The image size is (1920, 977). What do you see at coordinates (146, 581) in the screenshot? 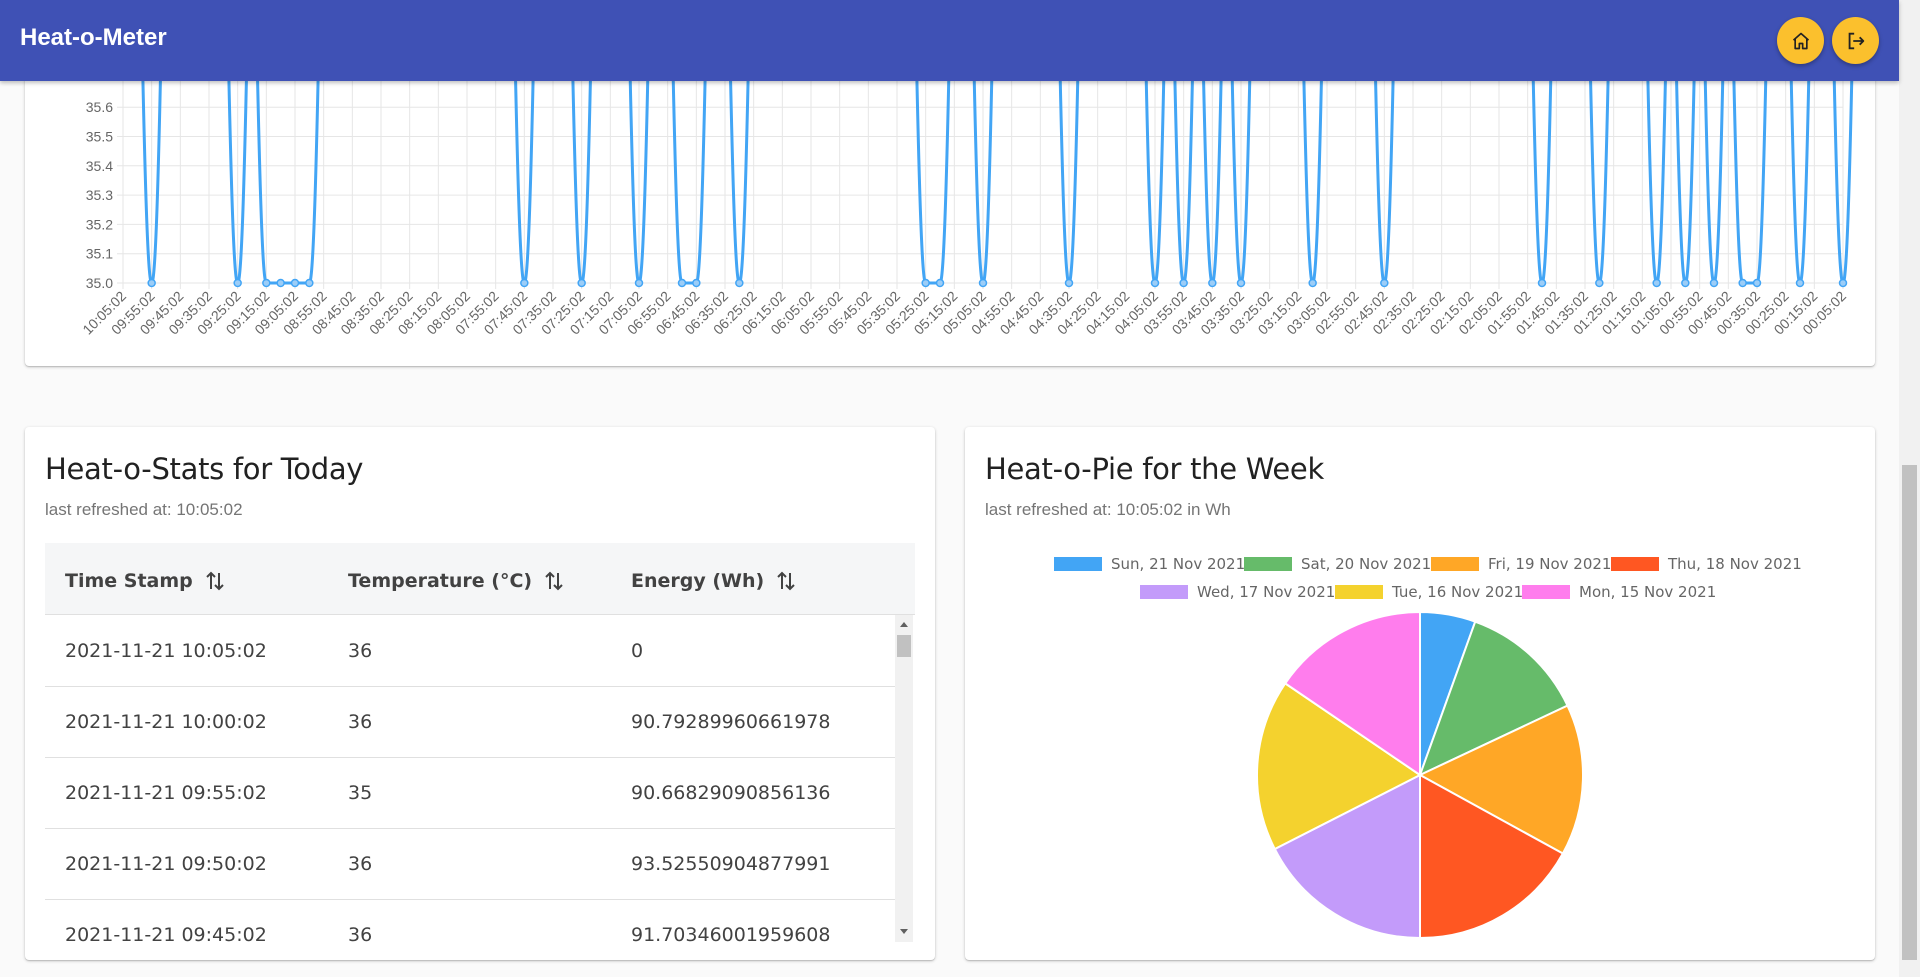
I see `column-header-timestamp: Time Stamp` at bounding box center [146, 581].